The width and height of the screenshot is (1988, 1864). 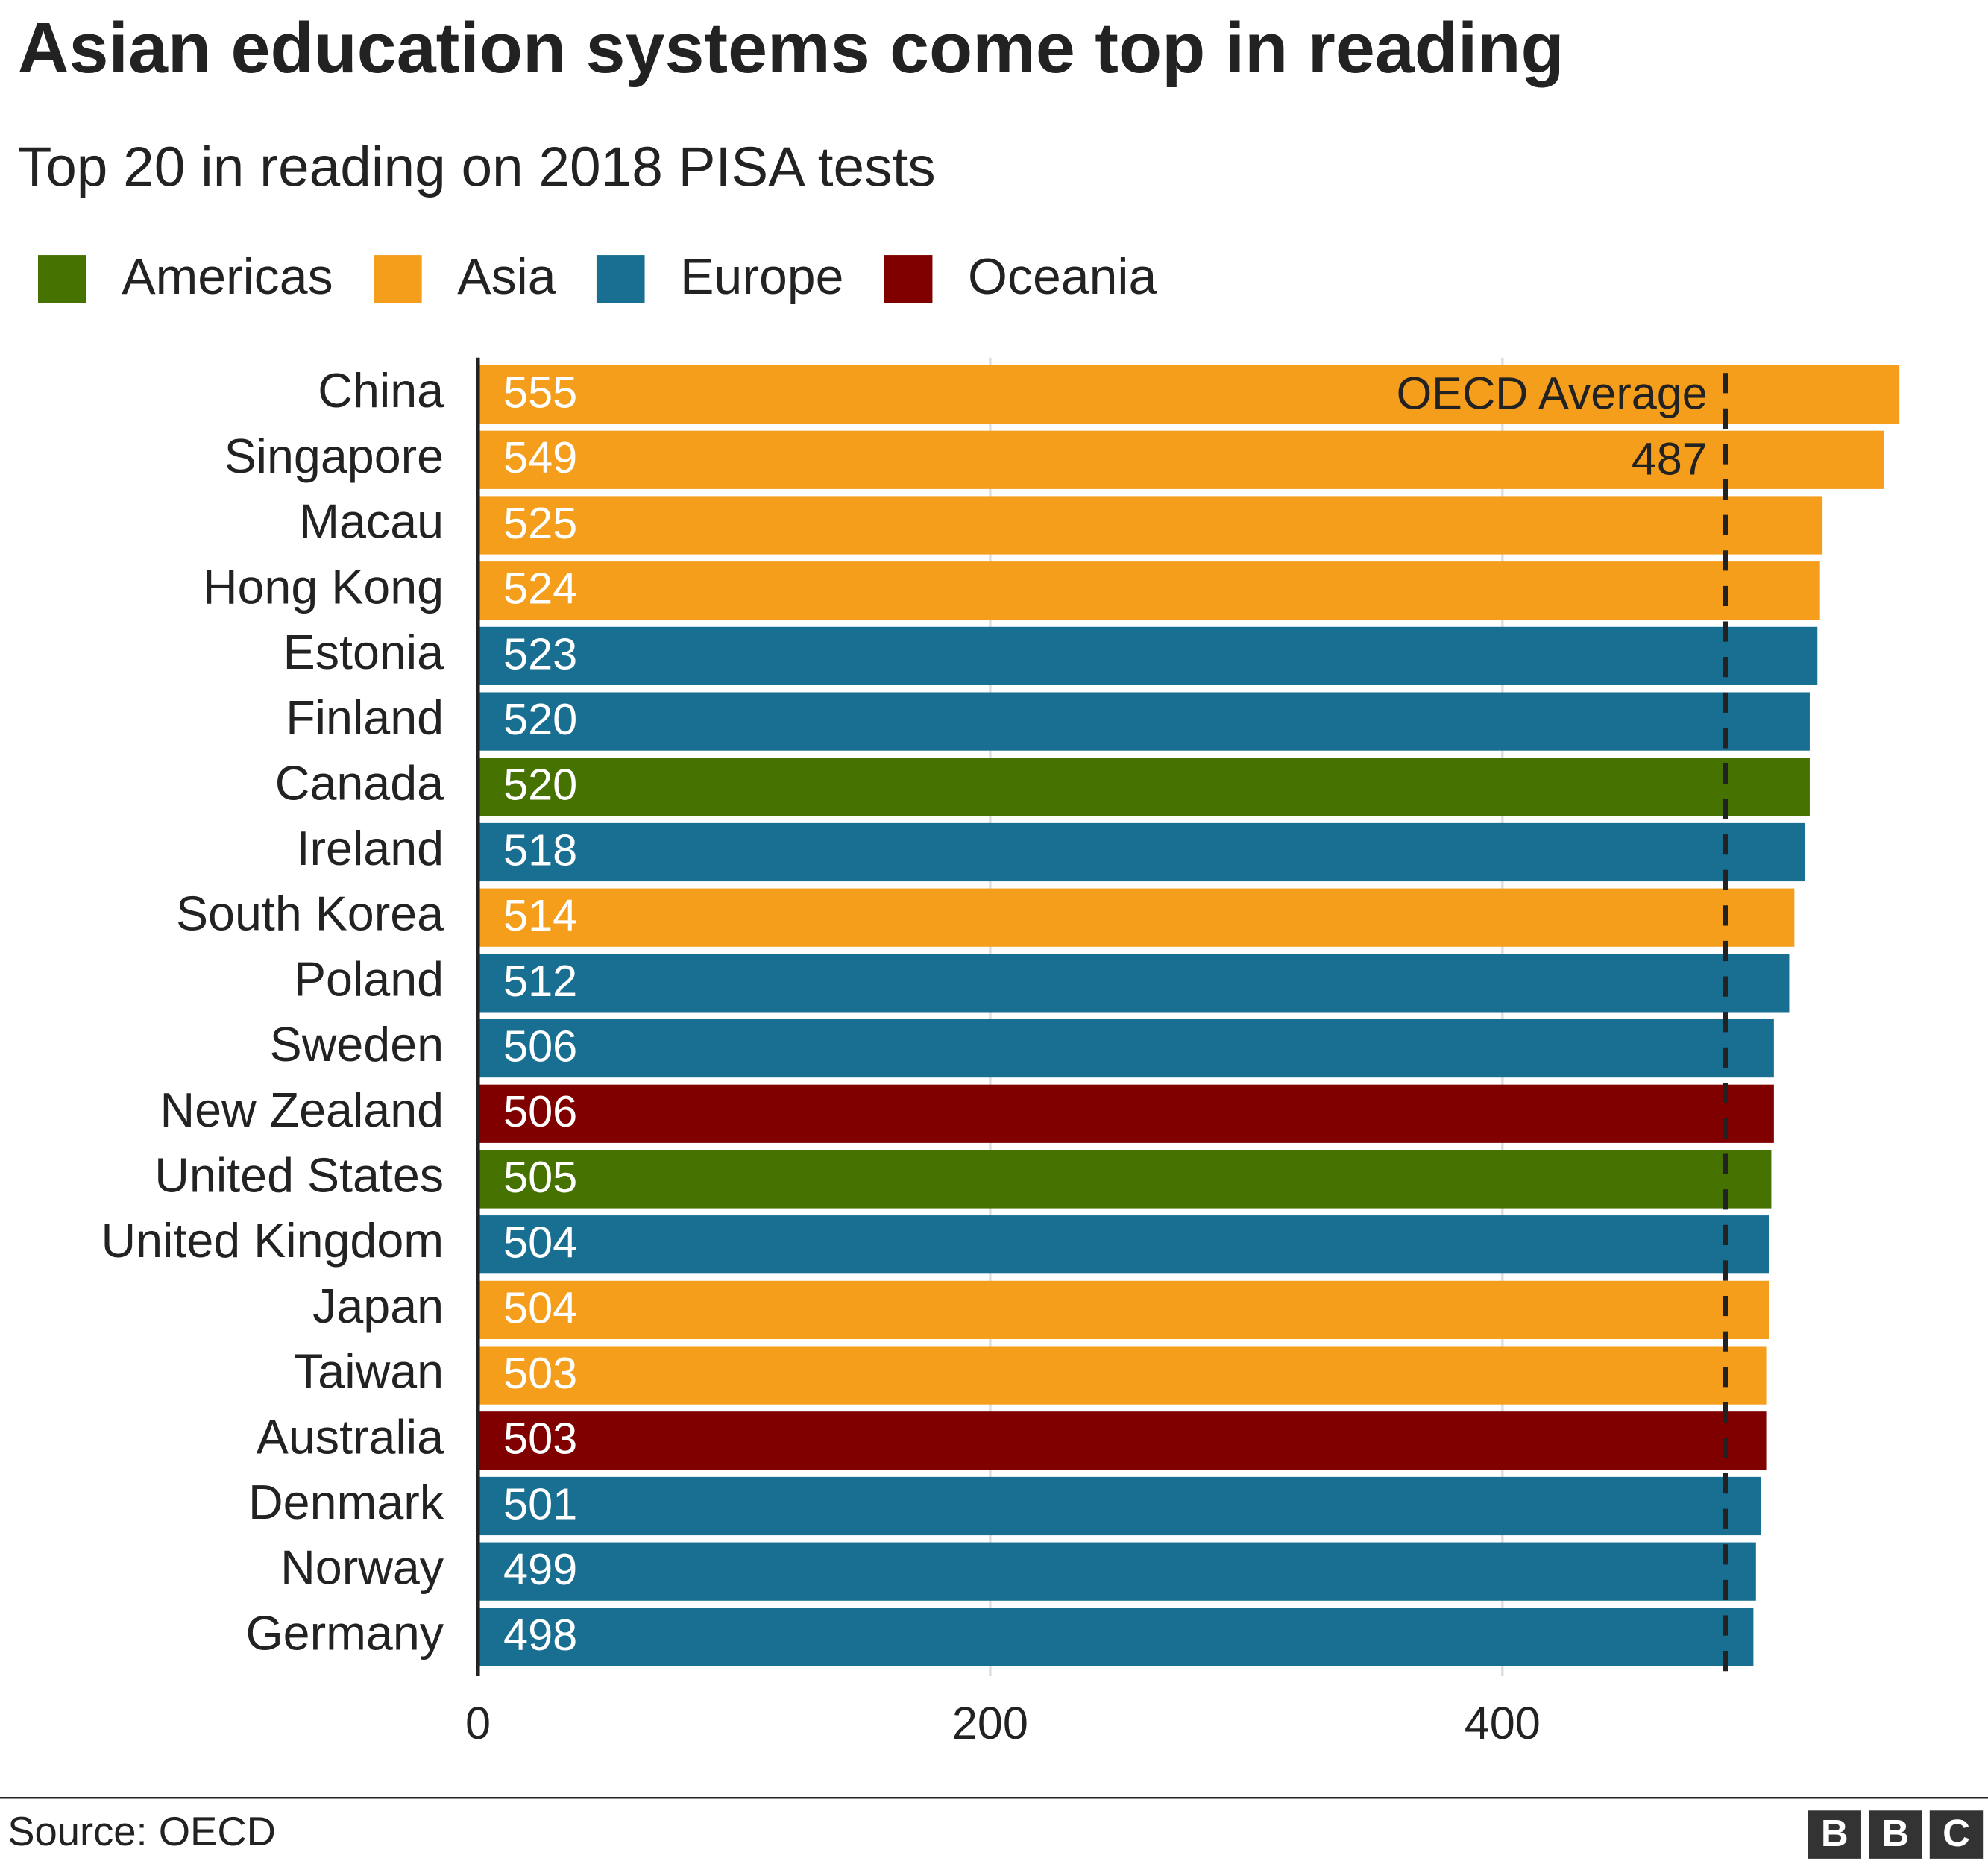 I want to click on source: Source: OECD, so click(x=141, y=1831).